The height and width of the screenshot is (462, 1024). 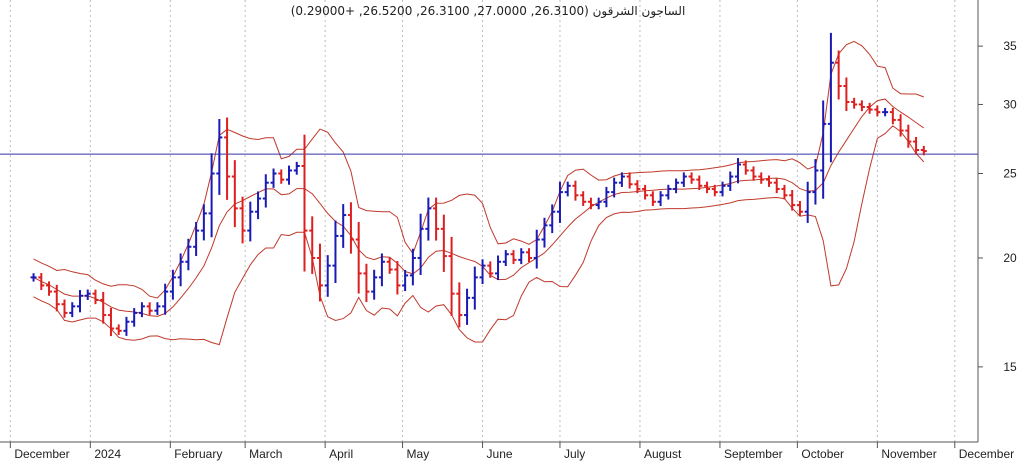 What do you see at coordinates (908, 454) in the screenshot?
I see `x-tick-label: November` at bounding box center [908, 454].